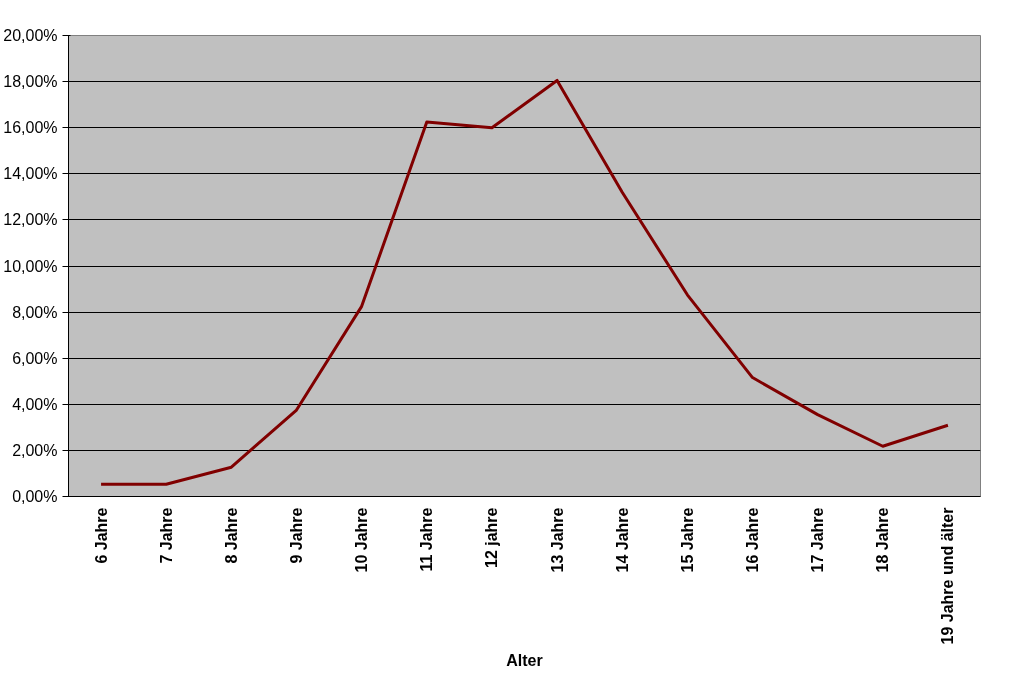 Image resolution: width=1009 pixels, height=681 pixels. Describe the element at coordinates (101, 535) in the screenshot. I see `x-tick-label: 6 Jahre` at that location.